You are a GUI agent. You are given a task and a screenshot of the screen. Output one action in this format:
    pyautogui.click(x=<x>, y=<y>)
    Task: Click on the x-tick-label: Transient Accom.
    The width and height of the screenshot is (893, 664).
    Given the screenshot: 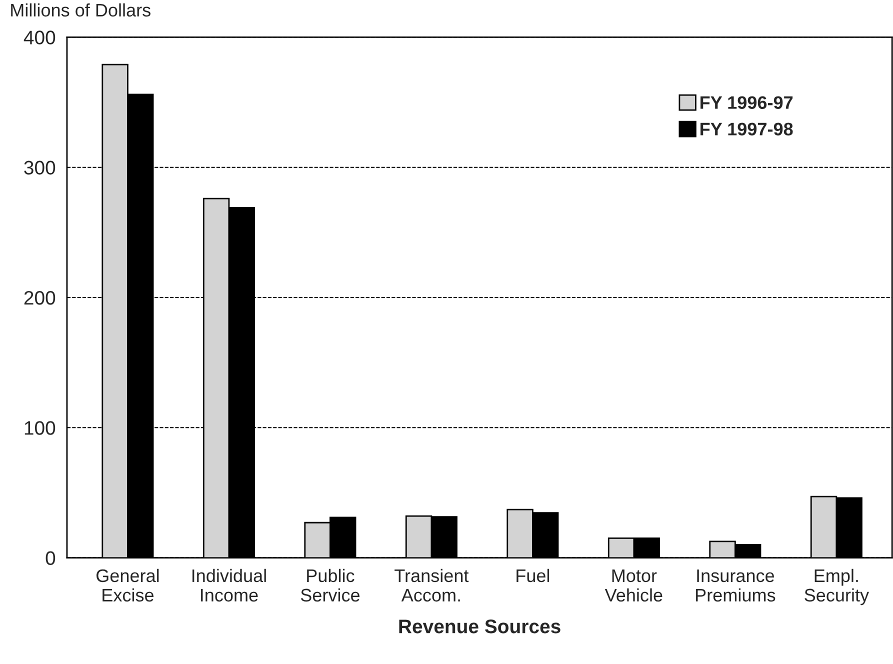 What is the action you would take?
    pyautogui.click(x=431, y=585)
    